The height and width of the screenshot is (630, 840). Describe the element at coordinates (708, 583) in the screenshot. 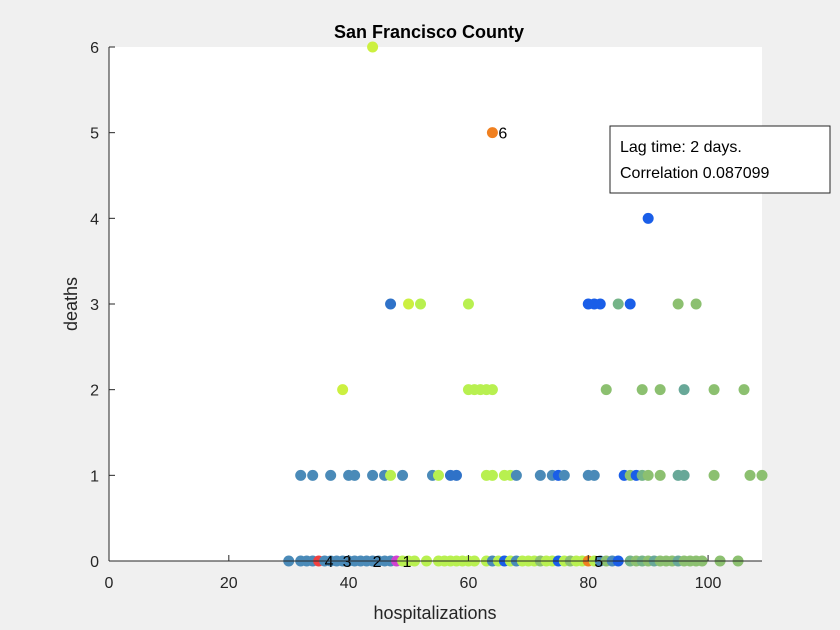

I see `x-tick-label: 100` at that location.